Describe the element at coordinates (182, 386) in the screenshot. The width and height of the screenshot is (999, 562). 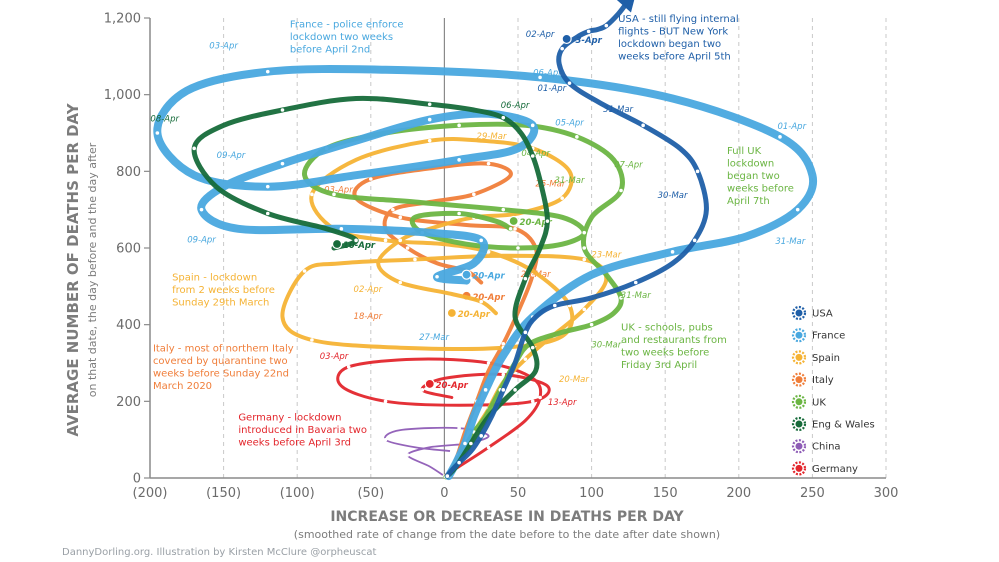
I see `annotation-line: March 2020` at that location.